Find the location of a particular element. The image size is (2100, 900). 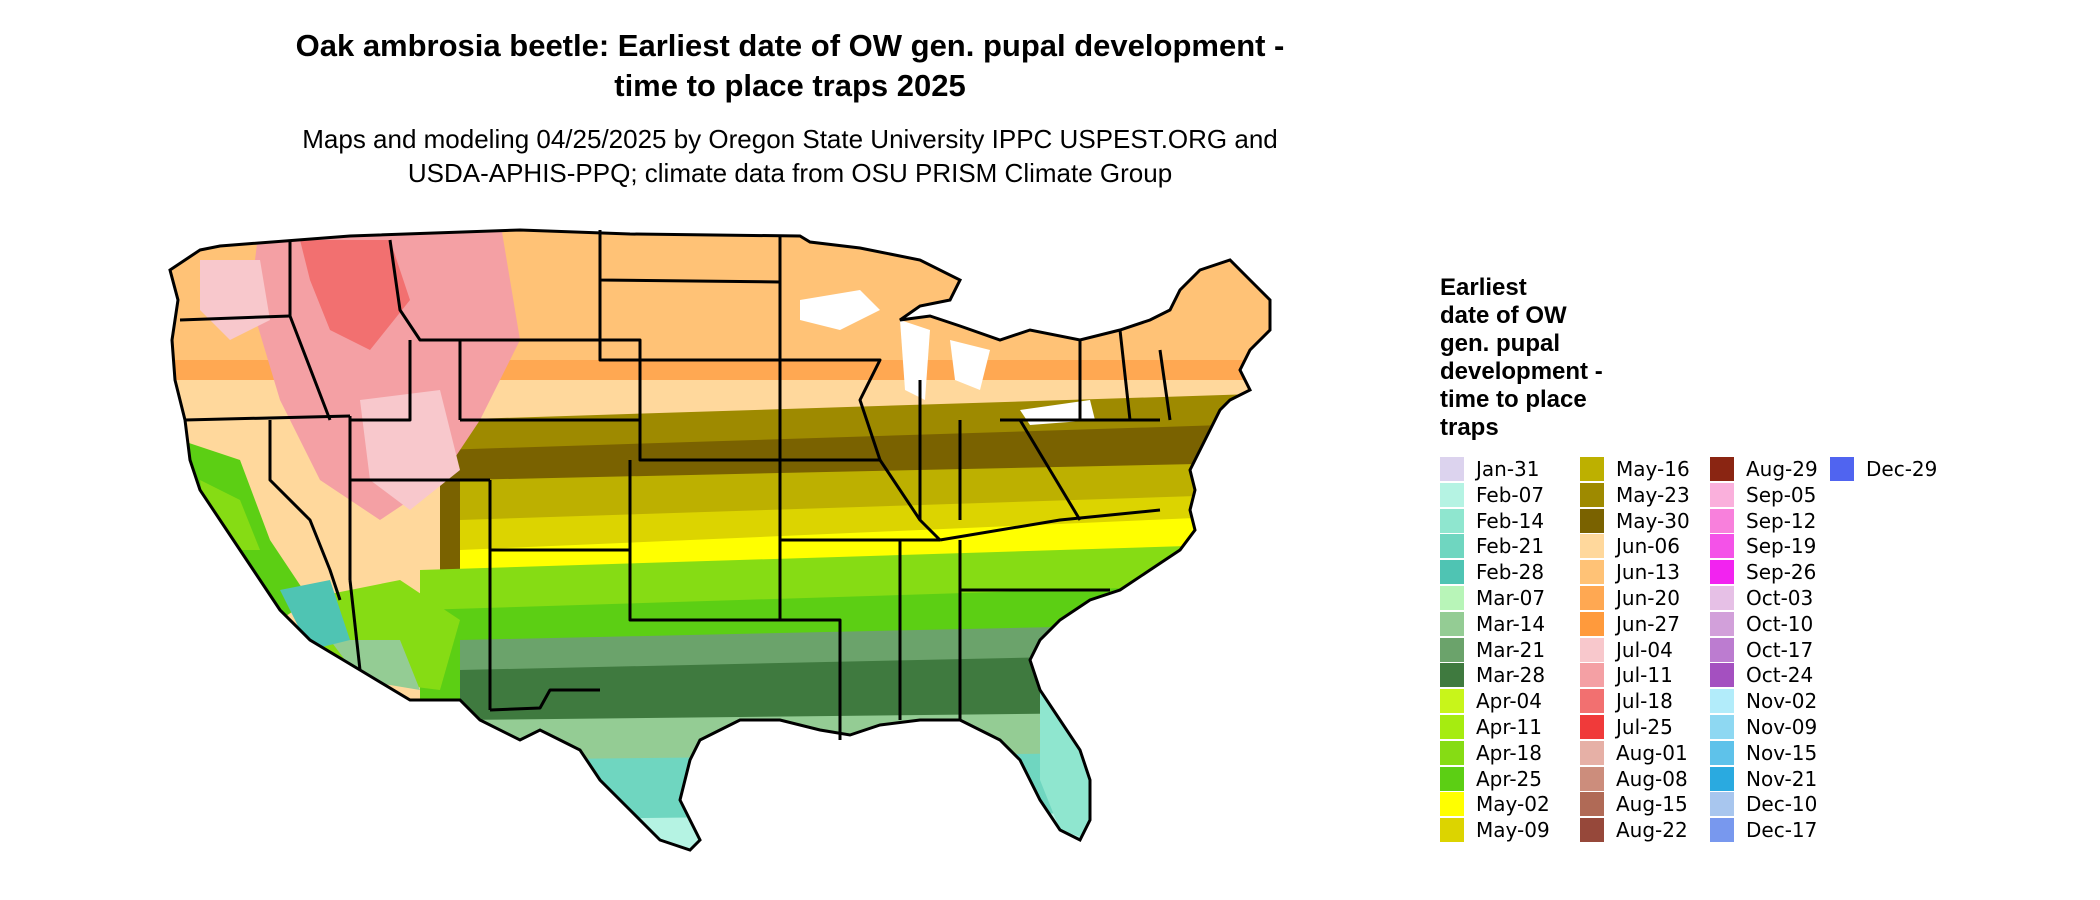

legend-label: Feb-14 is located at coordinates (1510, 520).